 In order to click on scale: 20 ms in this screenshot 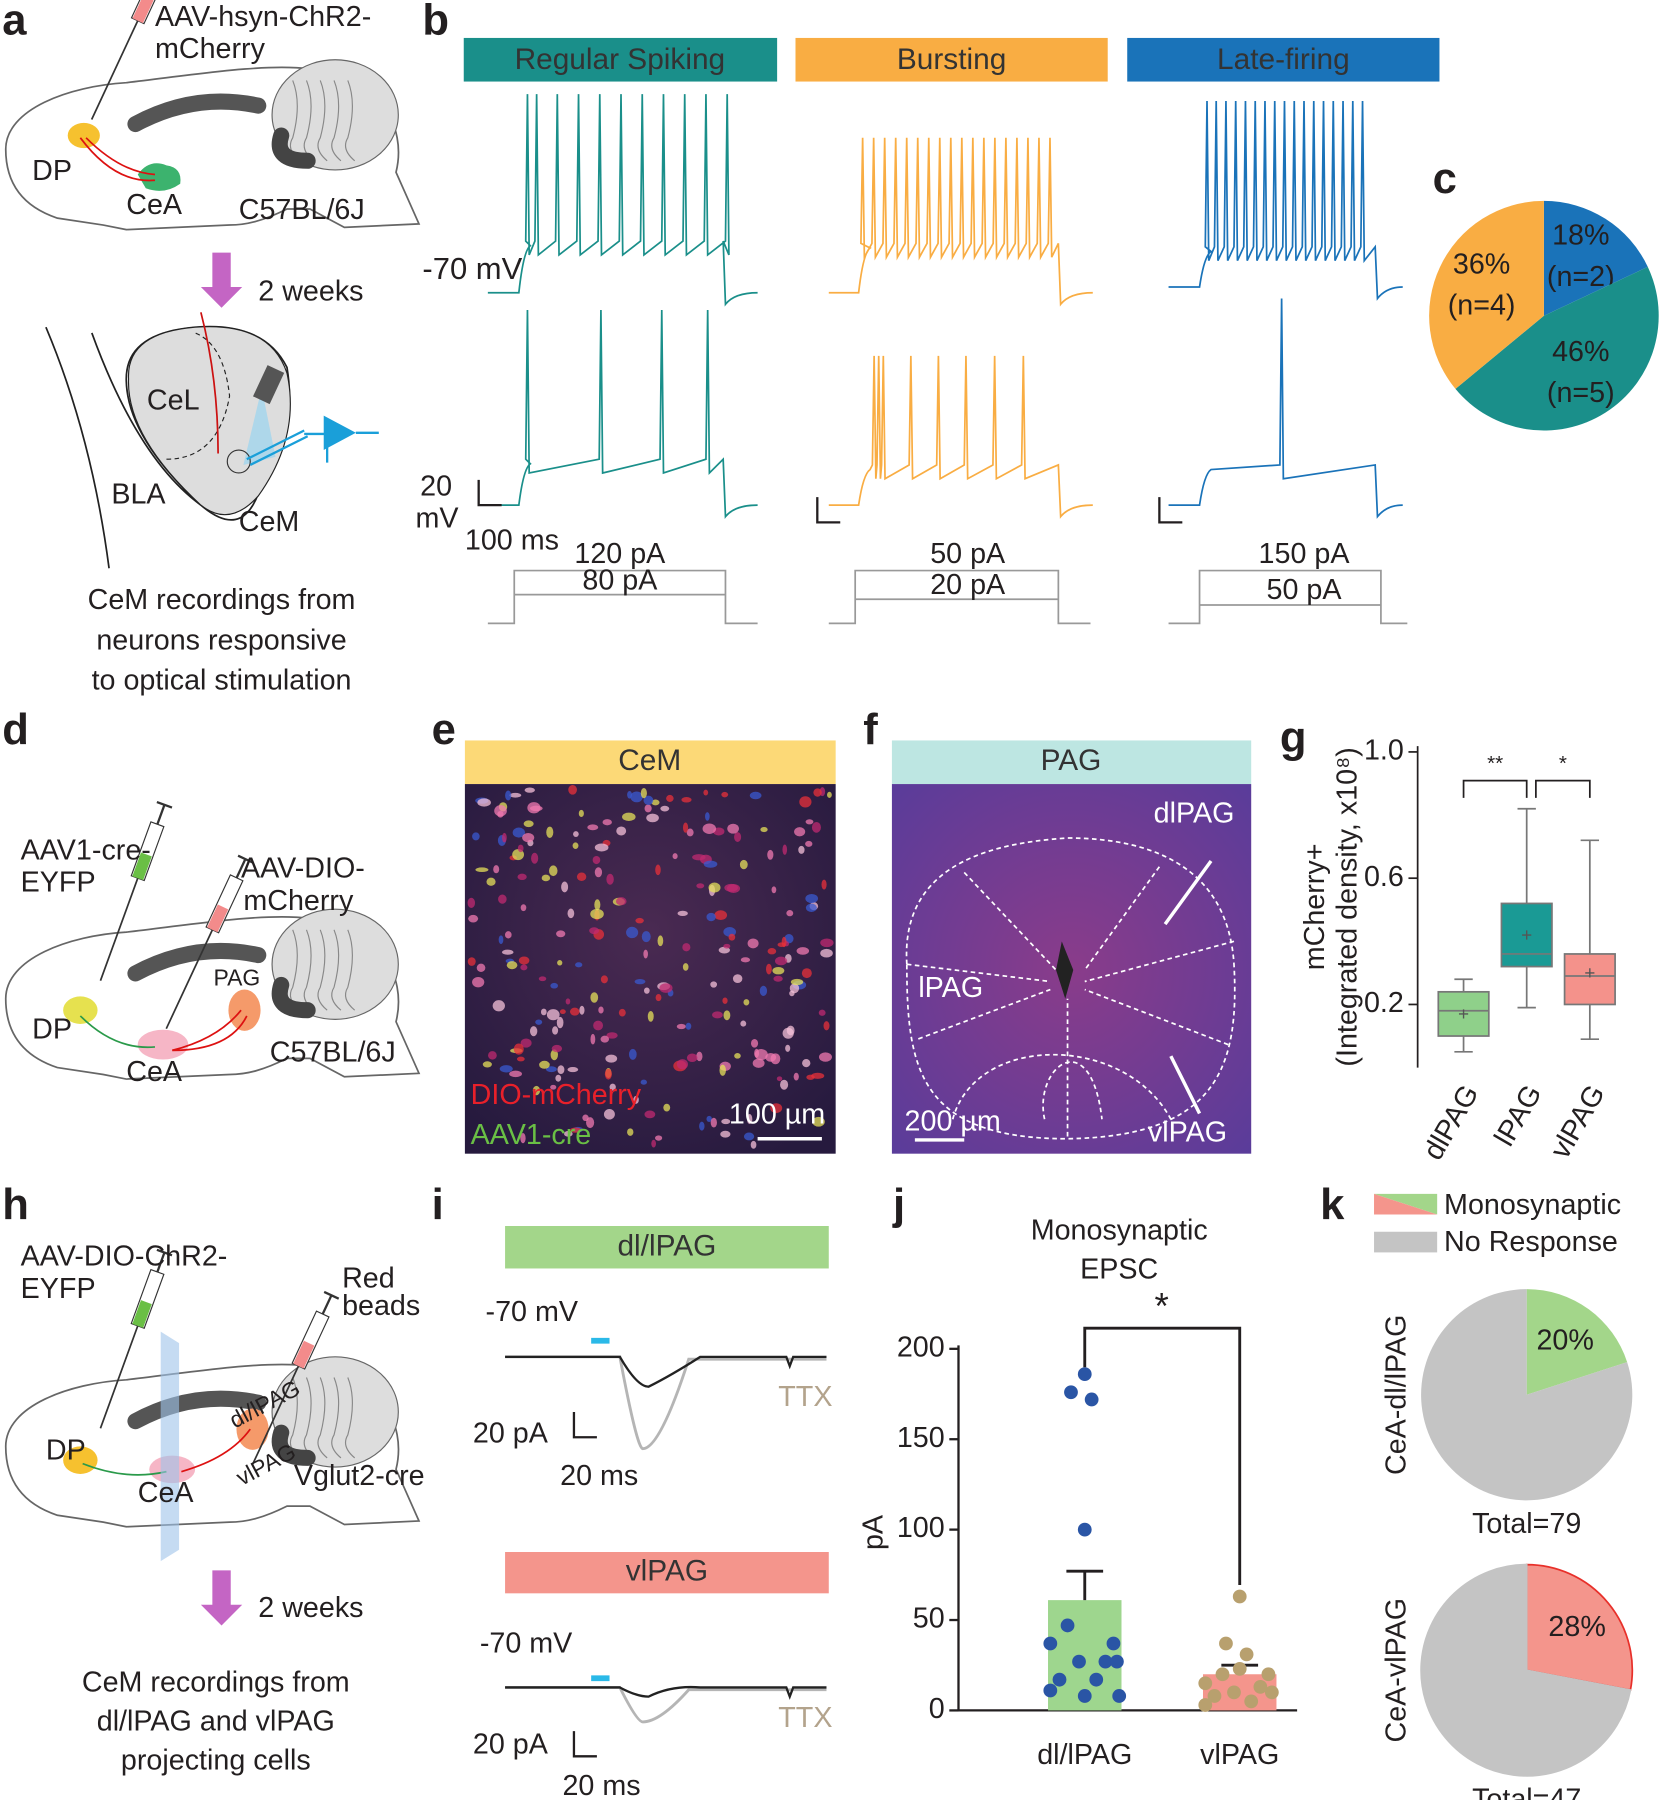, I will do `click(601, 1785)`.